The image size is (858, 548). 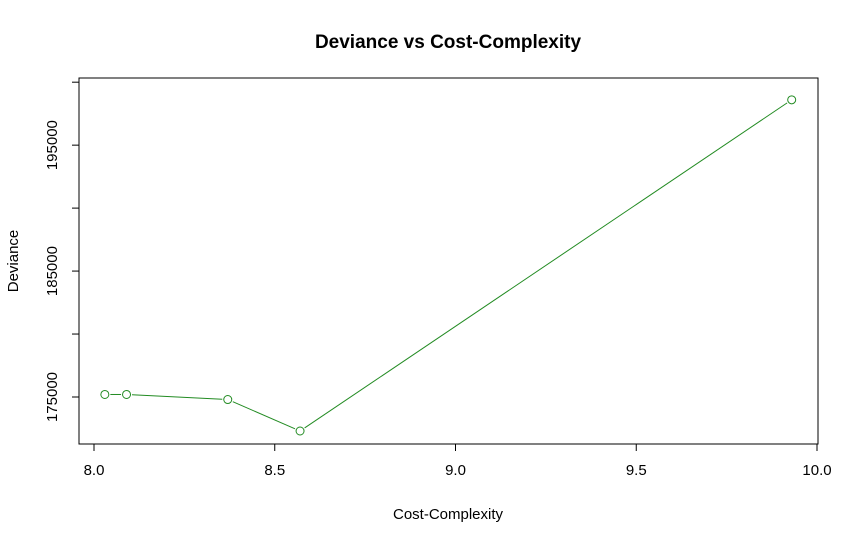 I want to click on x-tick-label: 8.0, so click(x=94, y=470).